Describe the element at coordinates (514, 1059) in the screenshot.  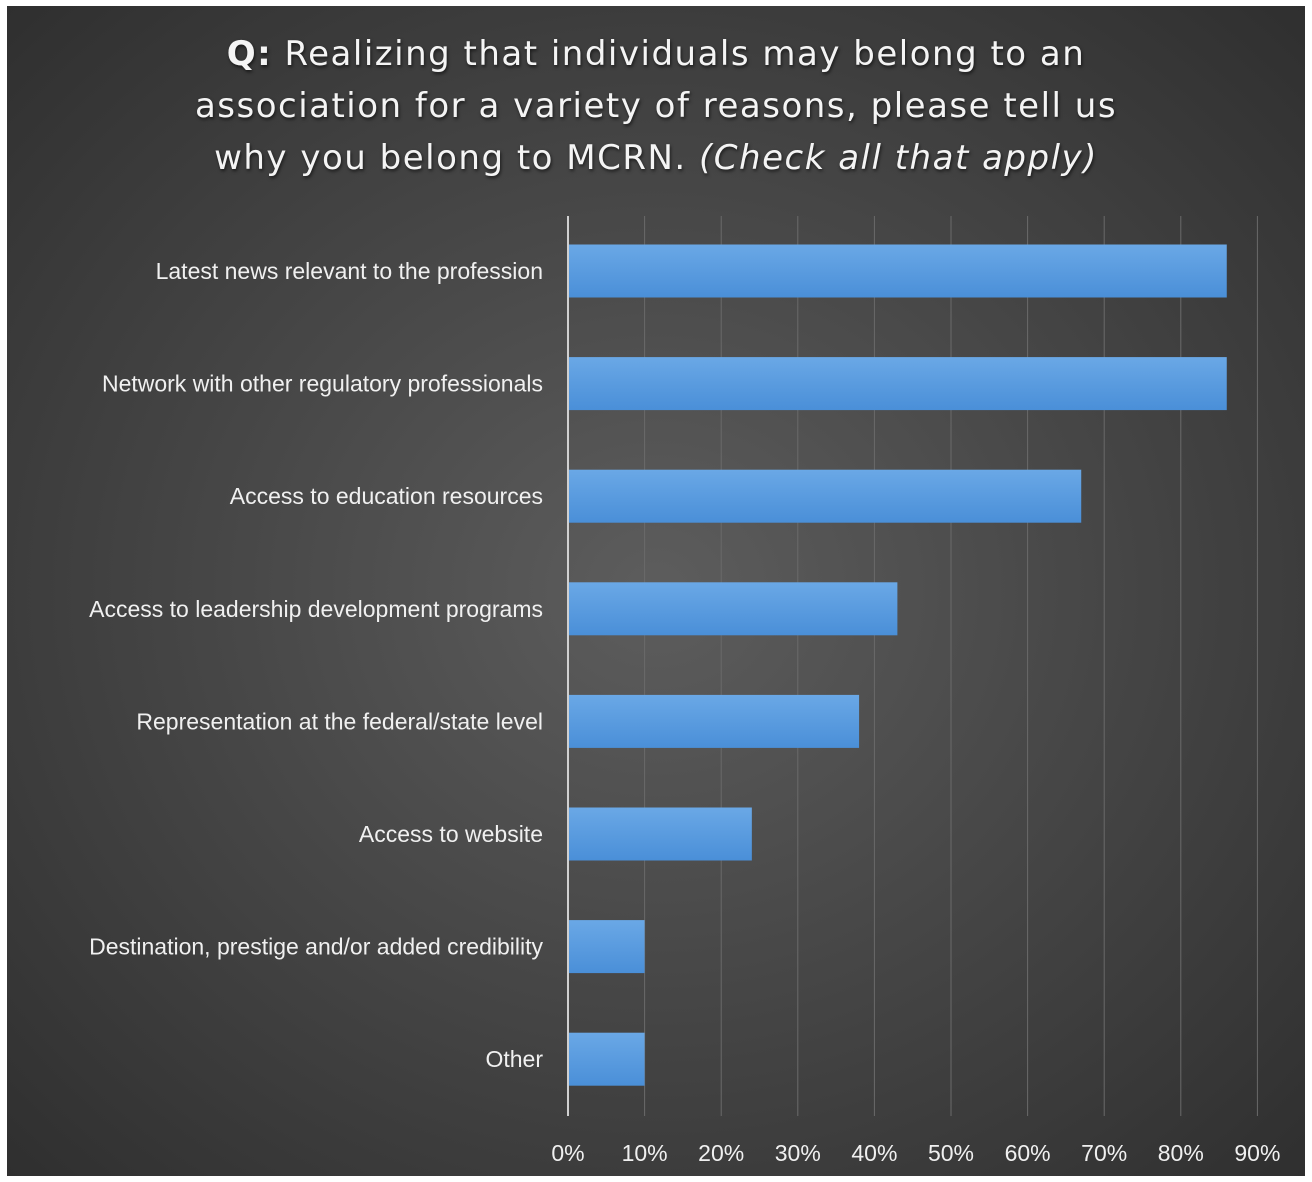
I see `category-label: Other` at that location.